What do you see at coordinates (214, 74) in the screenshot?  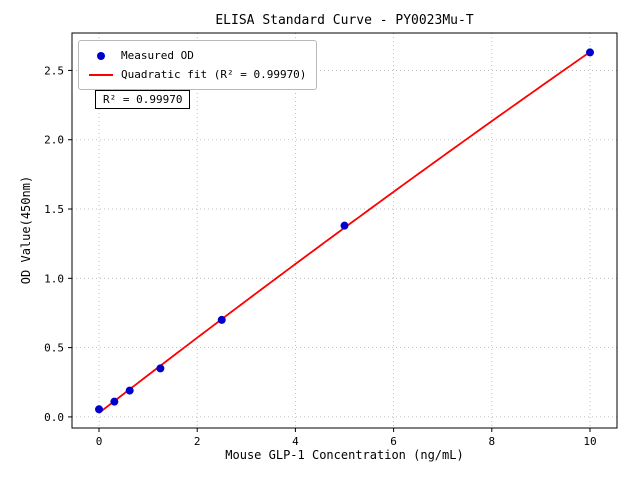 I see `legend-label-quadratic-fit: Quadratic fit (R² = 0.99970)` at bounding box center [214, 74].